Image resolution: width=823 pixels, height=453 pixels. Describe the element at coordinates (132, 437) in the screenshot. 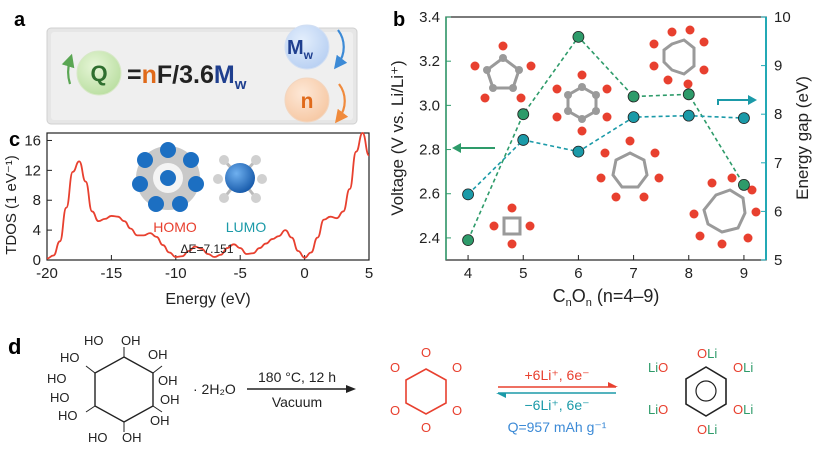

I see `hexol-oh-12: OH` at that location.